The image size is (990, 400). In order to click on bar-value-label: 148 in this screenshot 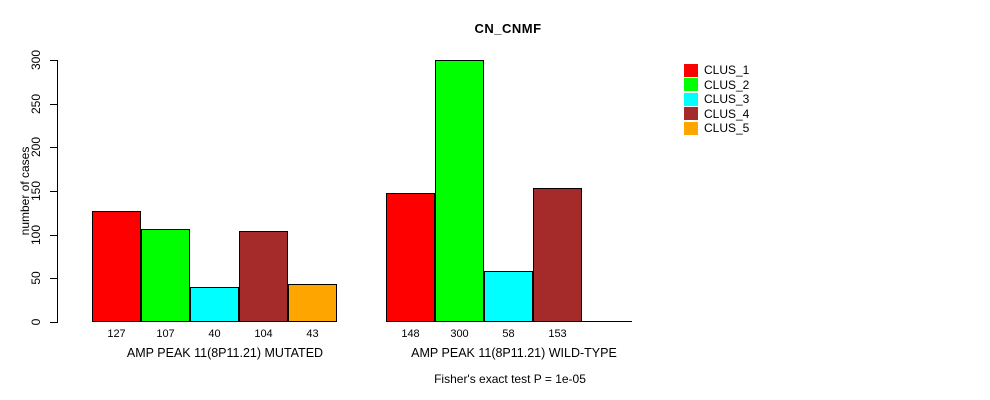, I will do `click(410, 334)`.